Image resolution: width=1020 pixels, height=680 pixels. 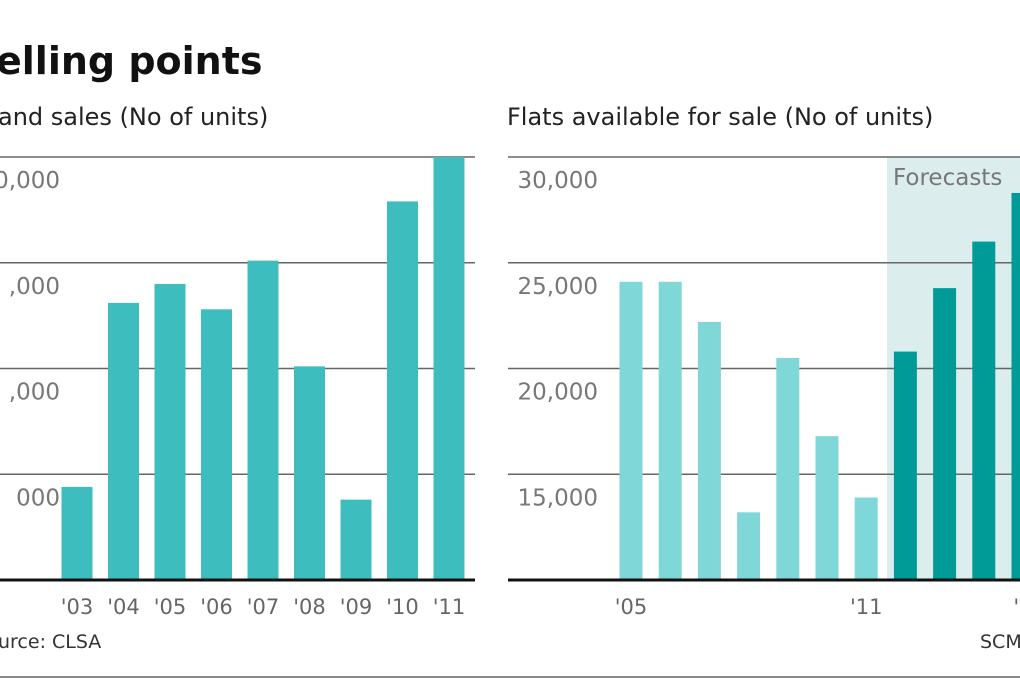 I want to click on chart-title: elling points, so click(x=131, y=61).